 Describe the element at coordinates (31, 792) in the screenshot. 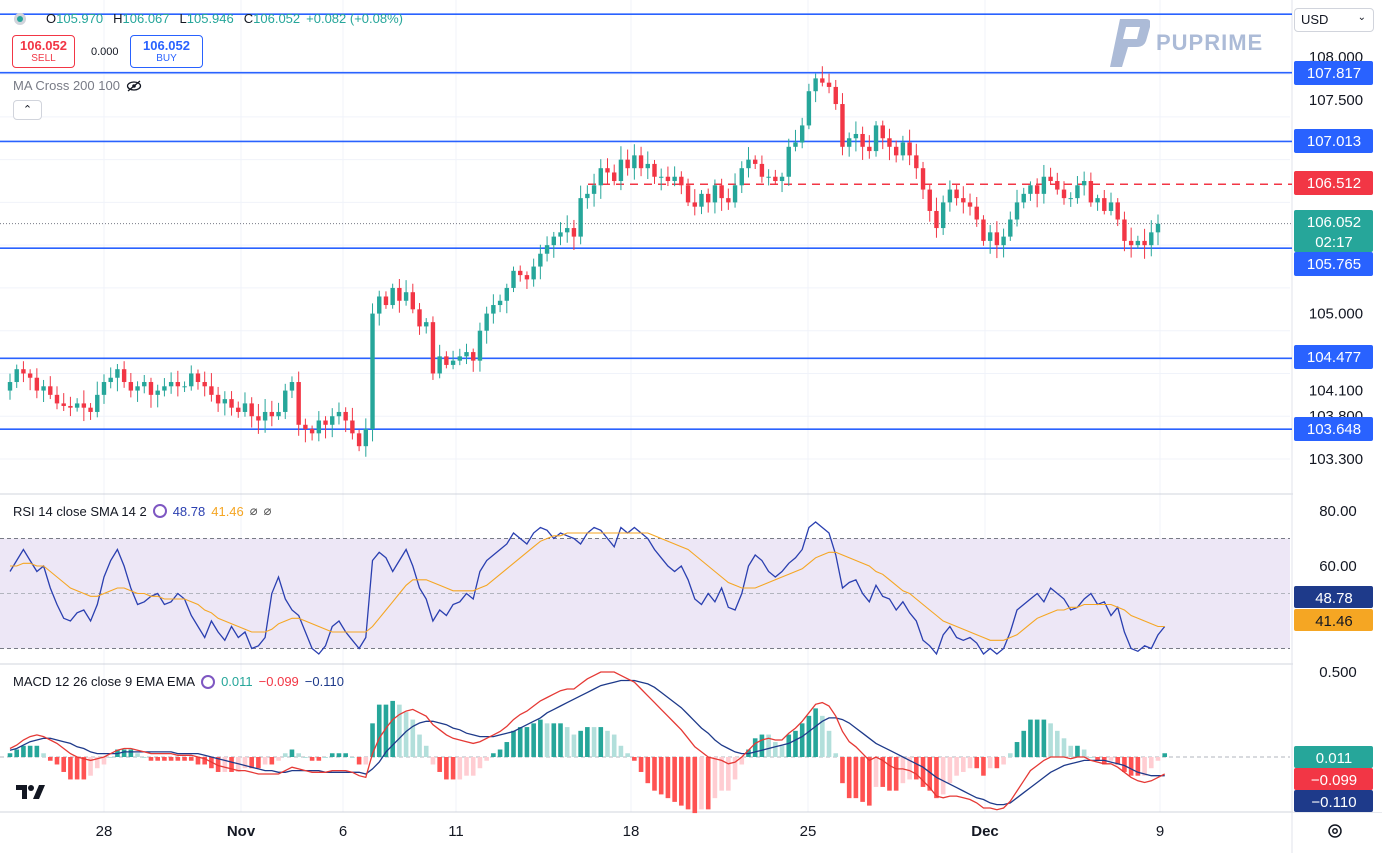

I see `tradingview-logo-icon` at that location.